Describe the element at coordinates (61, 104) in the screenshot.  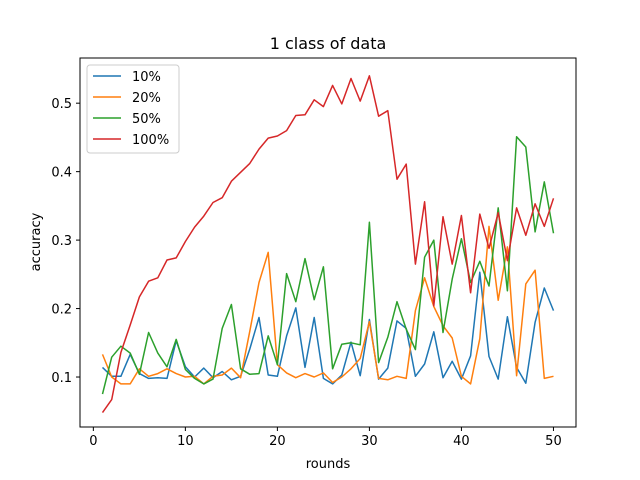
I see `y-tick-label-4: 0.5` at that location.